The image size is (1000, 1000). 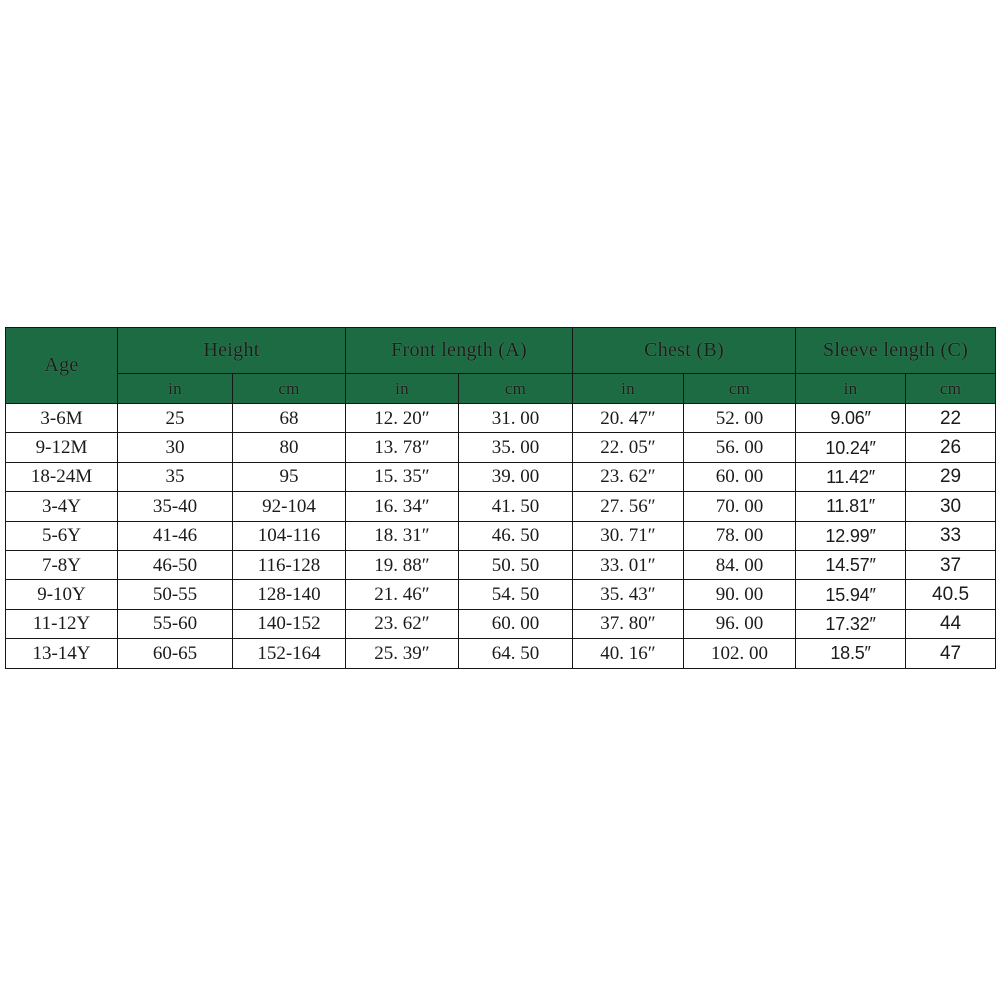 What do you see at coordinates (740, 447) in the screenshot?
I see `cell-chest-cm: 56. 00` at bounding box center [740, 447].